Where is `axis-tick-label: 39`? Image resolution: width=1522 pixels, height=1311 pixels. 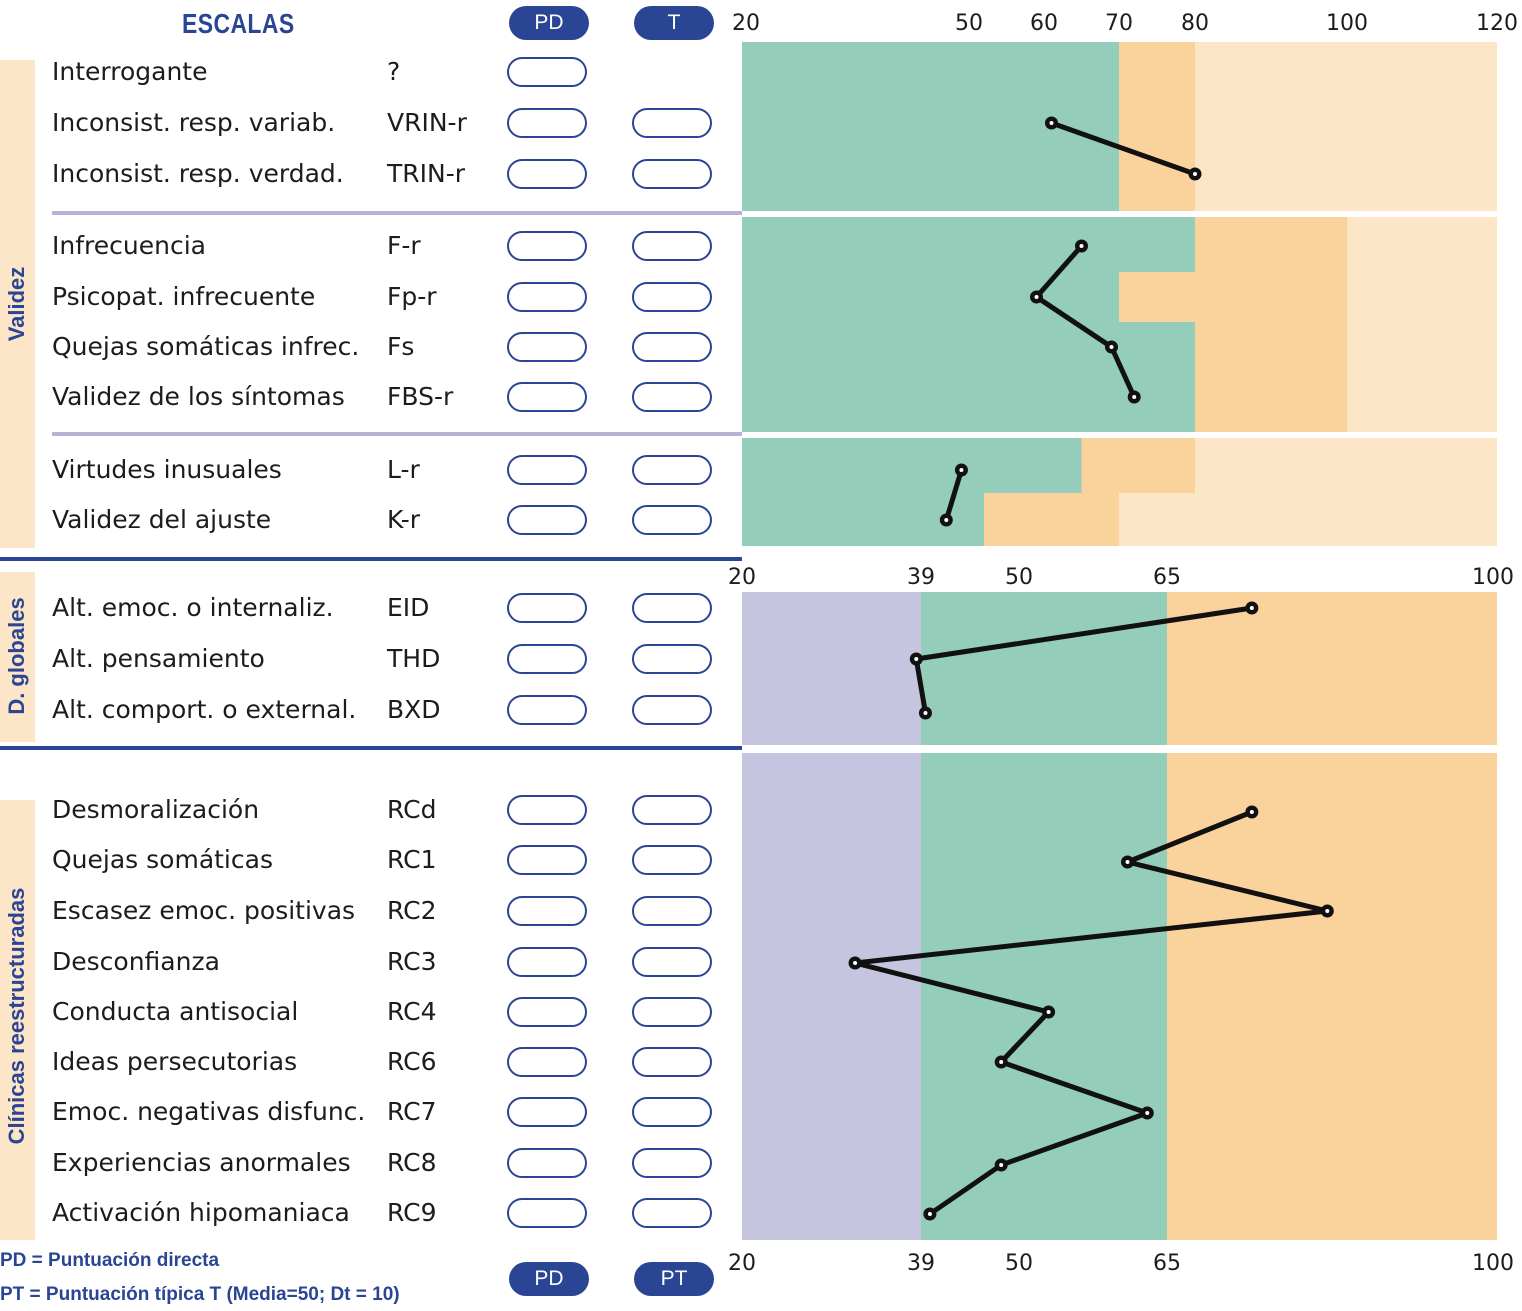 axis-tick-label: 39 is located at coordinates (921, 577).